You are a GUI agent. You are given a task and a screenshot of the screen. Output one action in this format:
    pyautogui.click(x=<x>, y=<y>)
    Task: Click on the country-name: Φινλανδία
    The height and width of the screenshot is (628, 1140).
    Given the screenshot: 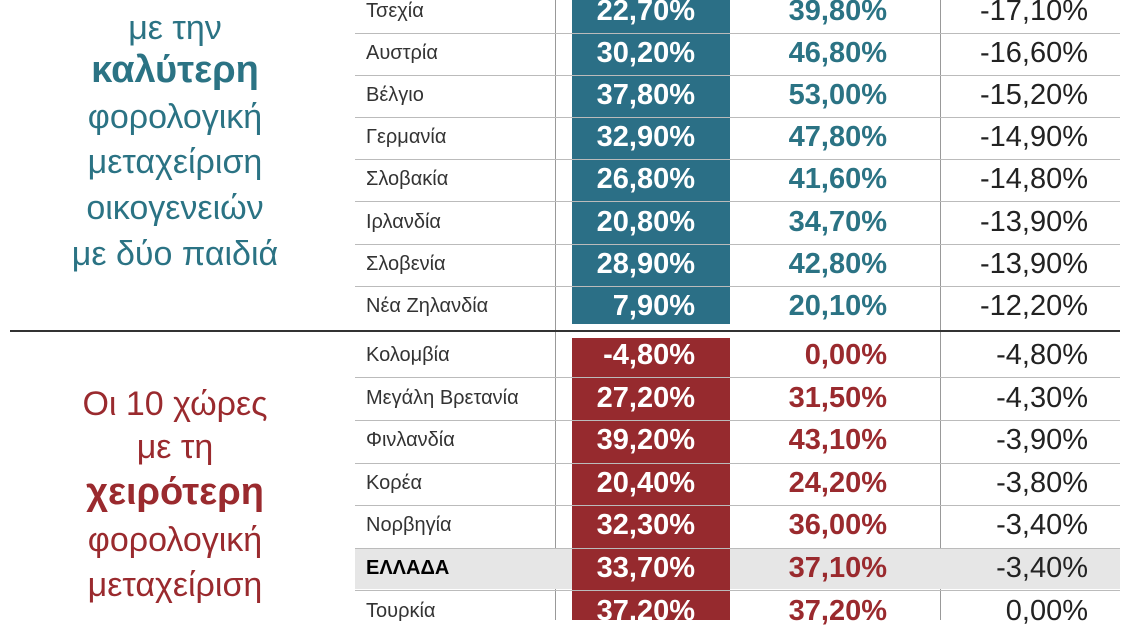 What is the action you would take?
    pyautogui.click(x=410, y=440)
    